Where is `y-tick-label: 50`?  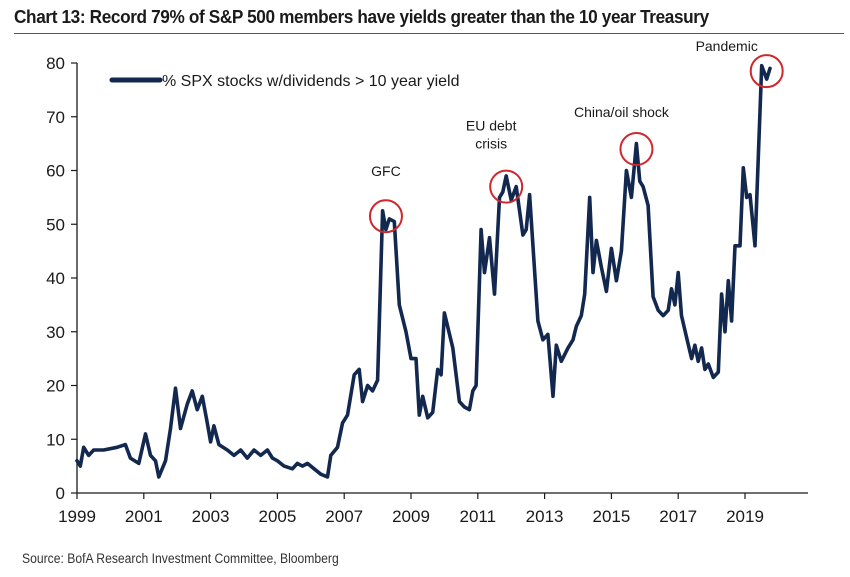 y-tick-label: 50 is located at coordinates (55, 224).